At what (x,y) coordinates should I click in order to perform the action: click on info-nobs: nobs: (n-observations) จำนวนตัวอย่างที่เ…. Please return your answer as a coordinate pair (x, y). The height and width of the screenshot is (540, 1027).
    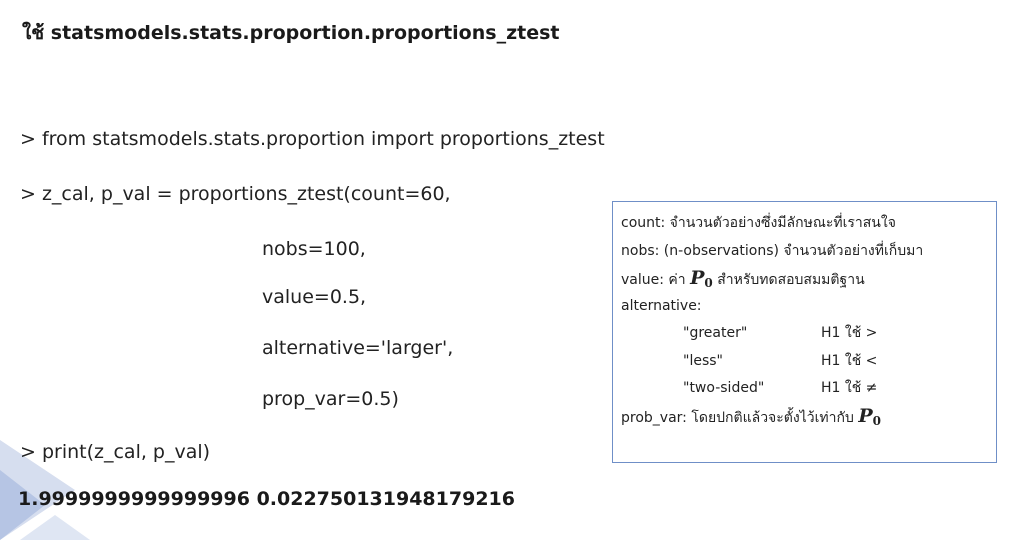
    Looking at the image, I should click on (772, 250).